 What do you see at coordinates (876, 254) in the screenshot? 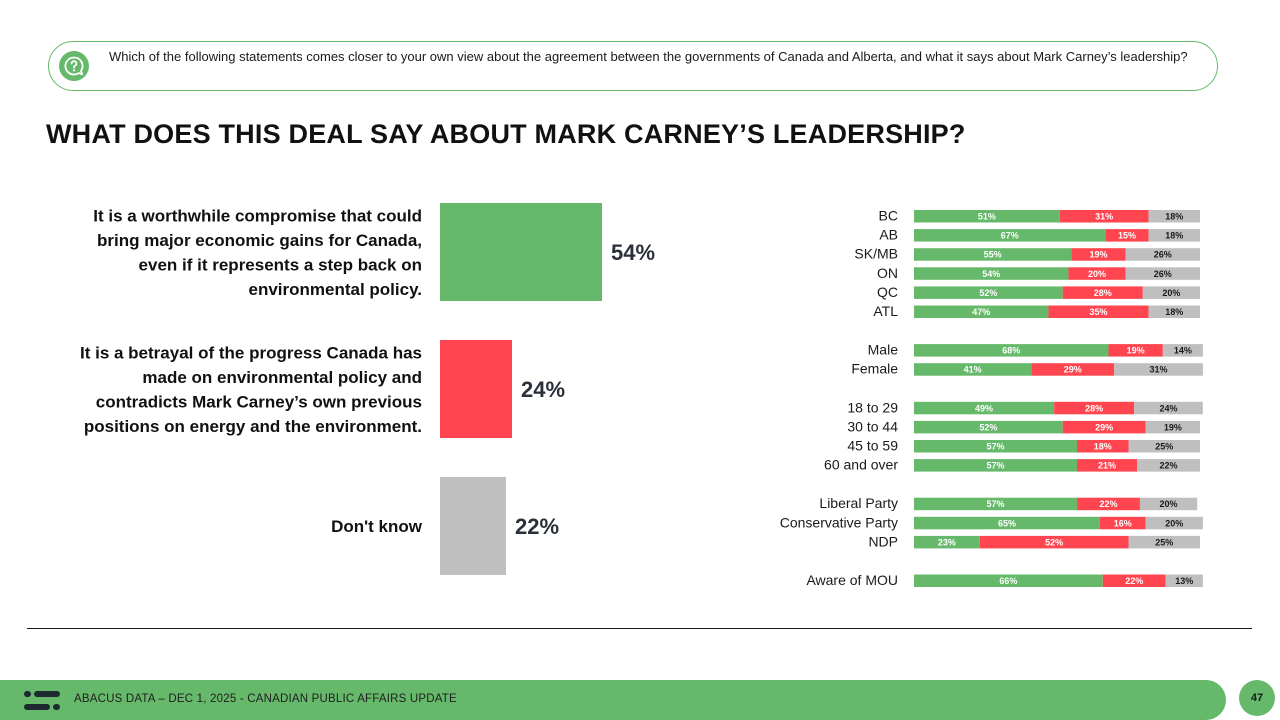
I see `row-label-0-2: SK/MB` at bounding box center [876, 254].